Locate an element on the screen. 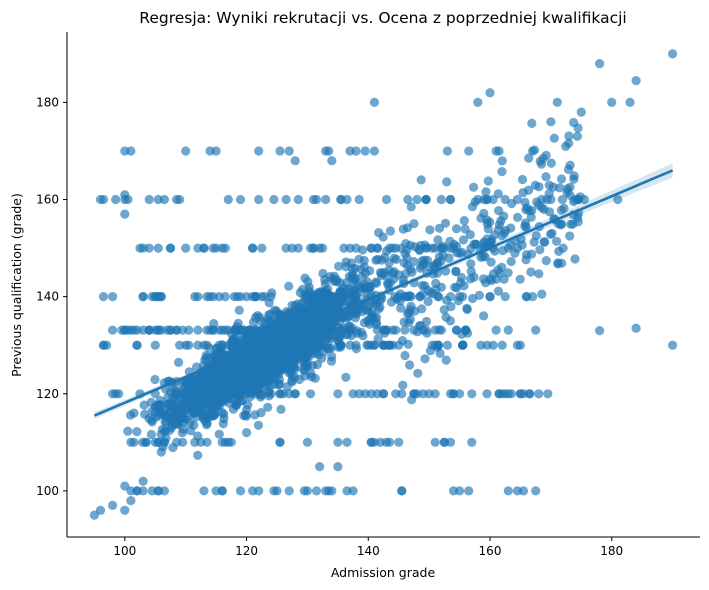 The image size is (709, 590). y-tick-label: 140 is located at coordinates (47, 297).